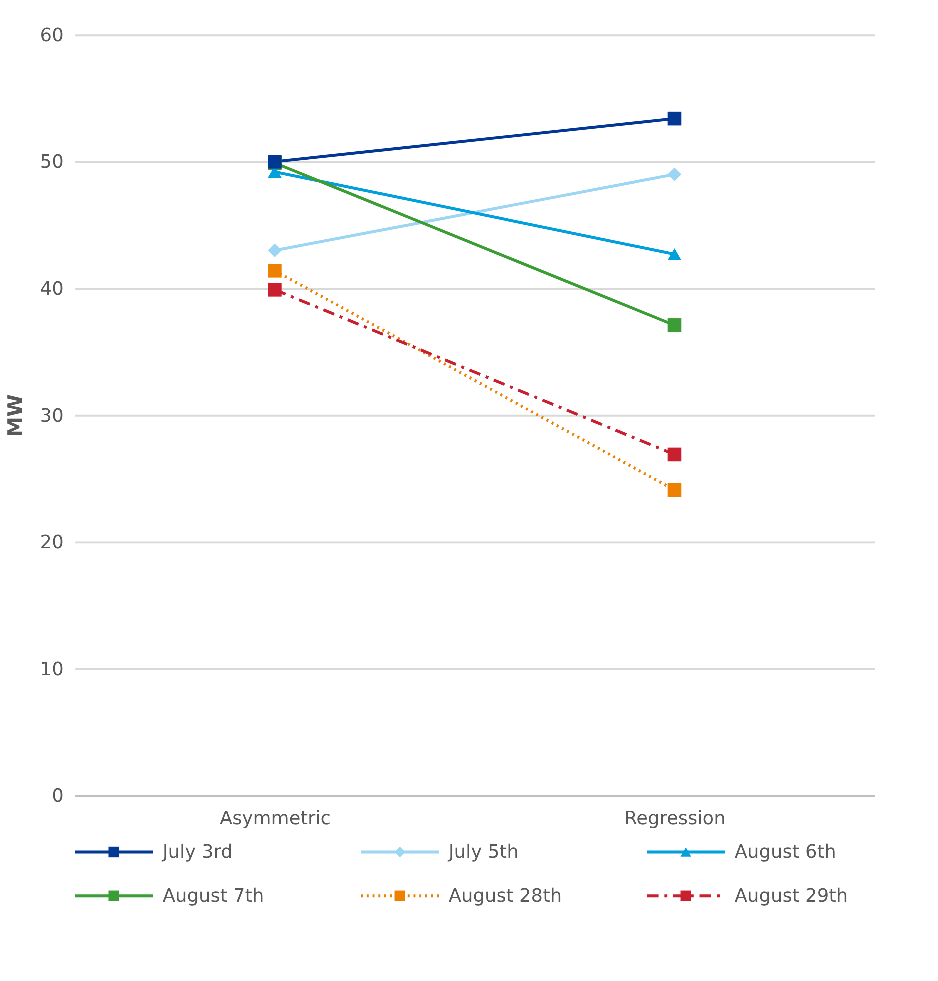  I want to click on y-tick-label: 50, so click(52, 163).